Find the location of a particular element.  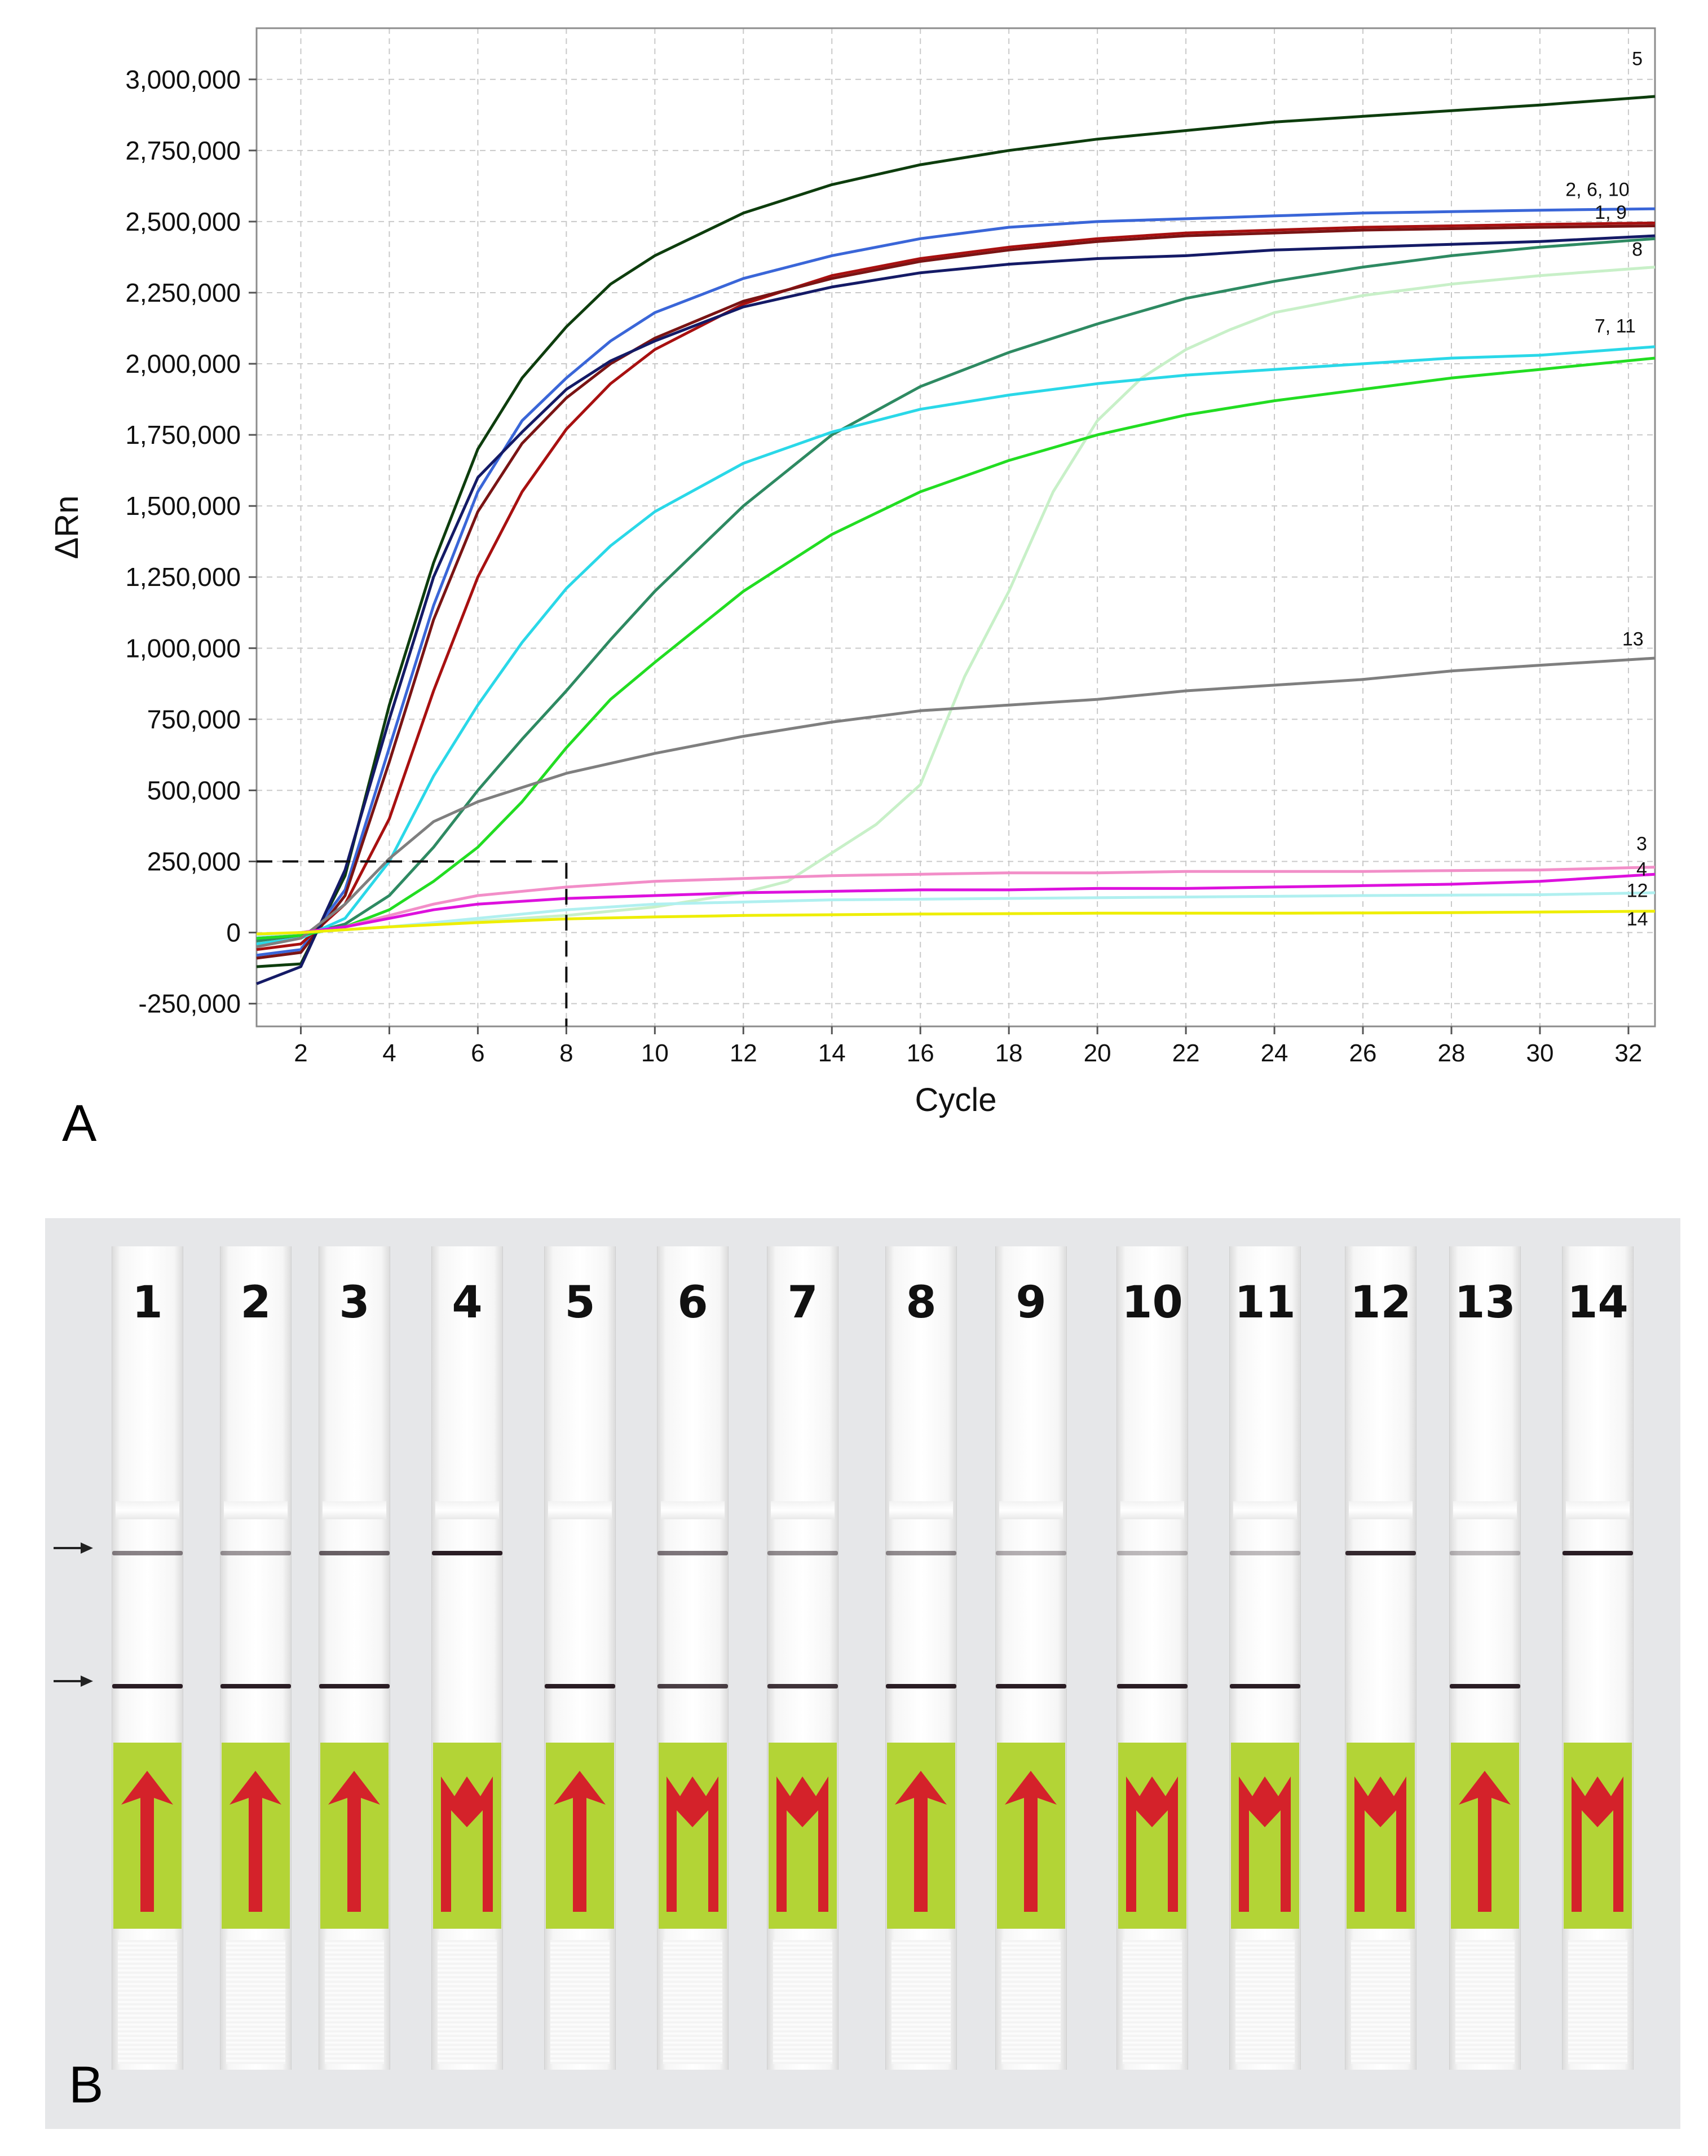

y-axis-title: ΔRn is located at coordinates (66, 527).